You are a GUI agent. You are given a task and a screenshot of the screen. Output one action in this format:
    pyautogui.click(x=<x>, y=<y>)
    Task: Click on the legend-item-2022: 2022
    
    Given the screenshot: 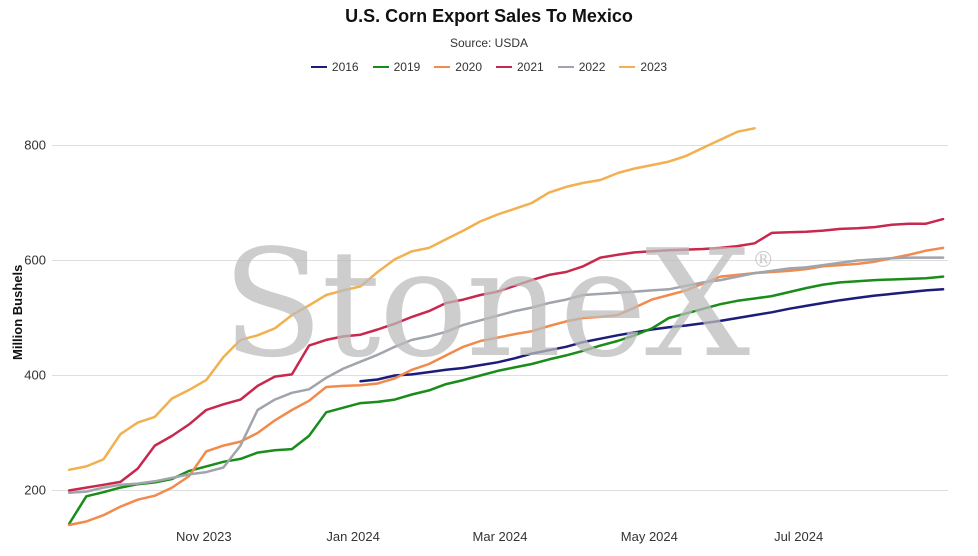 What is the action you would take?
    pyautogui.click(x=581, y=67)
    